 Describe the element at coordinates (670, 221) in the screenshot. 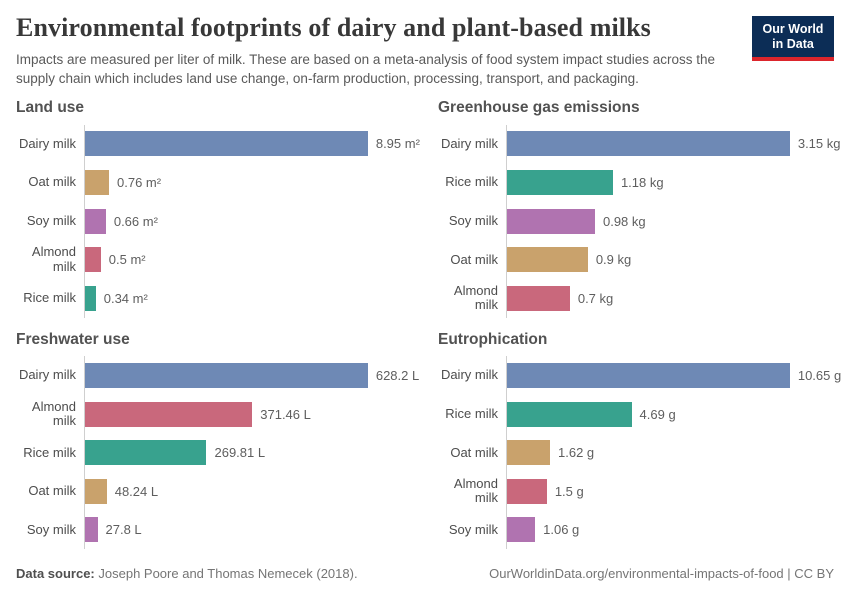

I see `bar-area: 0.98 kg` at that location.